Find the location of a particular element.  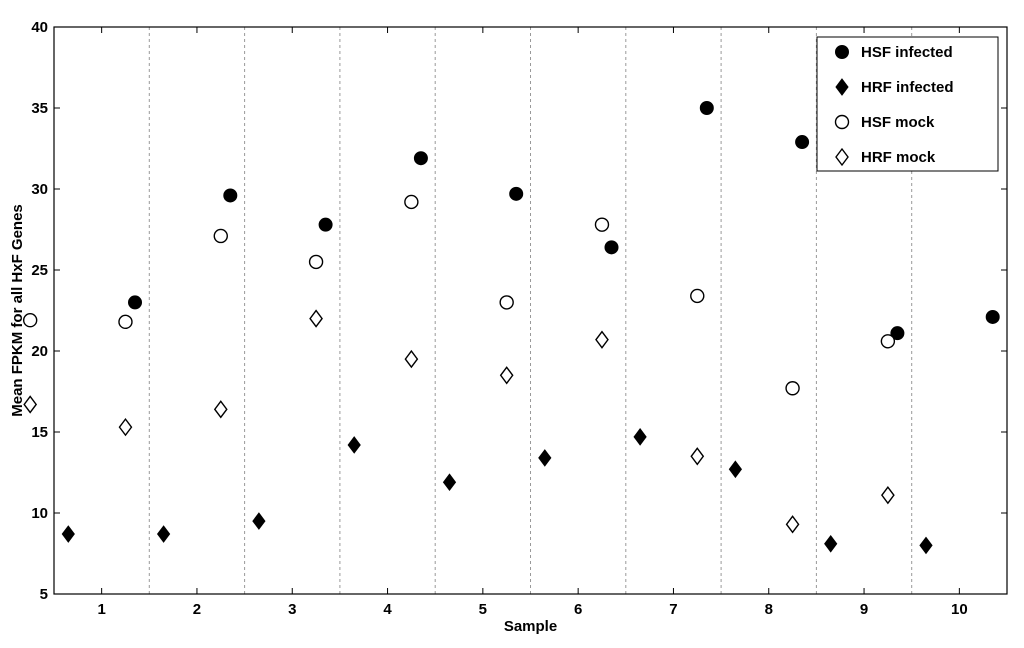

legend: HSF infected HRF infected HSF mock HRF mock is located at coordinates (907, 104).